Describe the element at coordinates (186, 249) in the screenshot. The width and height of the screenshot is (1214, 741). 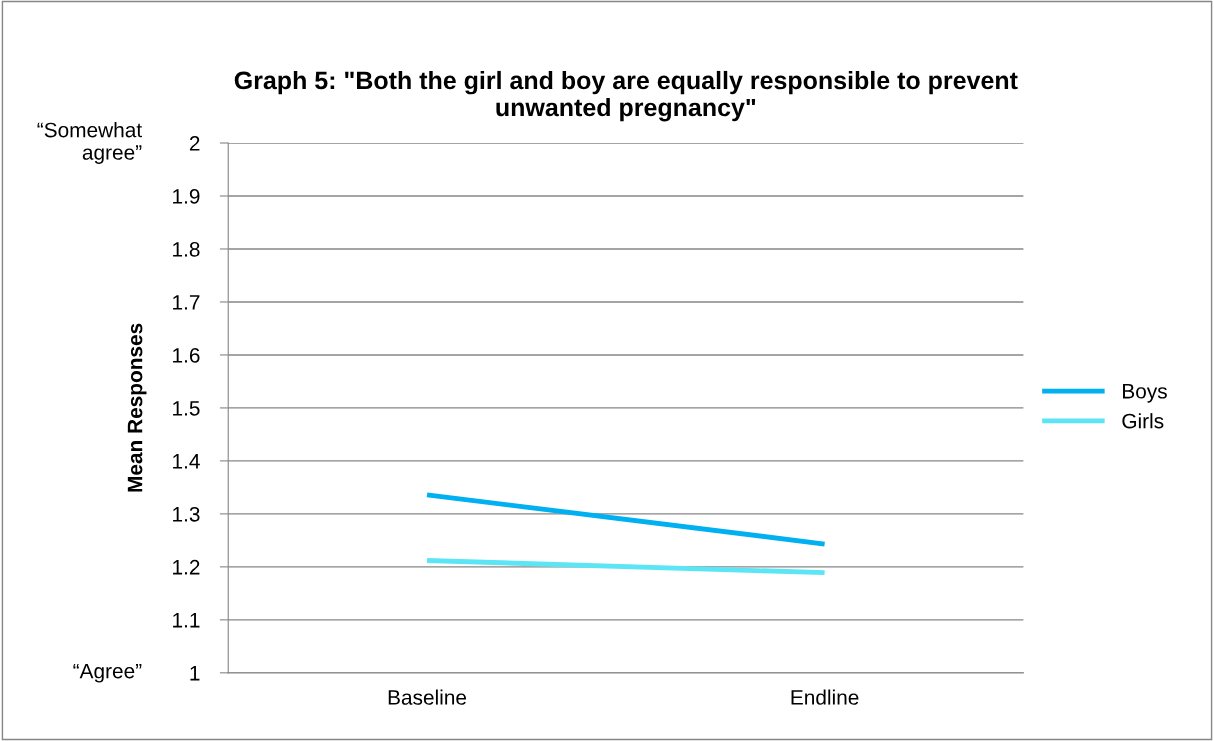
I see `y-tick-label: 1.8` at that location.